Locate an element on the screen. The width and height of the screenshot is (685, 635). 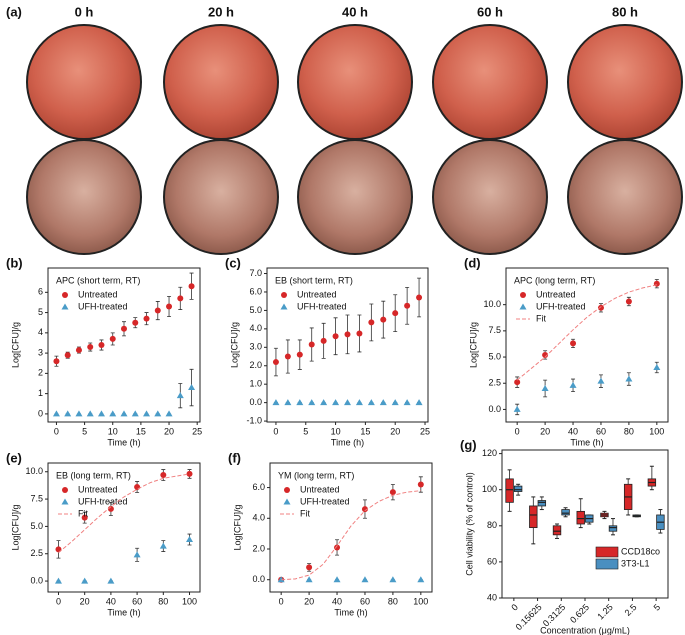
x-tick-label: 40 is located at coordinates (337, 601).